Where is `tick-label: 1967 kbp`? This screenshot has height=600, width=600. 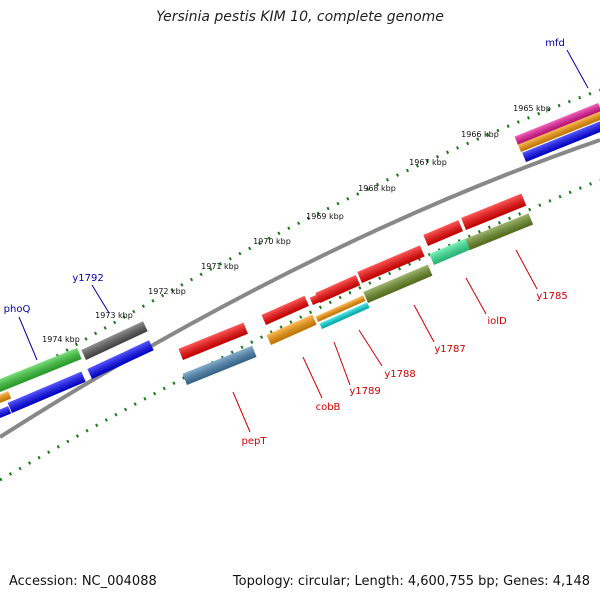 tick-label: 1967 kbp is located at coordinates (428, 162).